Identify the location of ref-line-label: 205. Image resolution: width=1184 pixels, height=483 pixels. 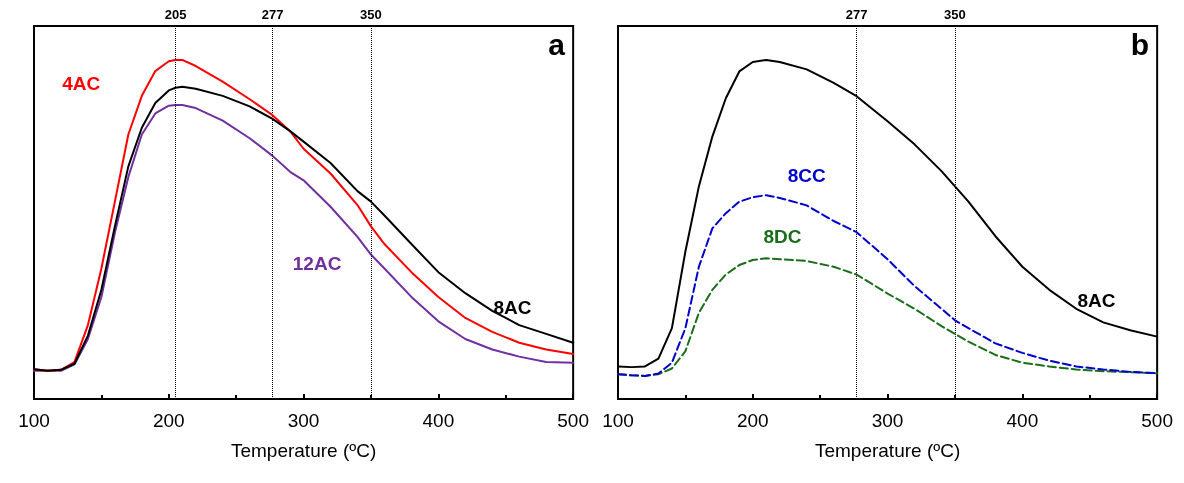
(175, 14).